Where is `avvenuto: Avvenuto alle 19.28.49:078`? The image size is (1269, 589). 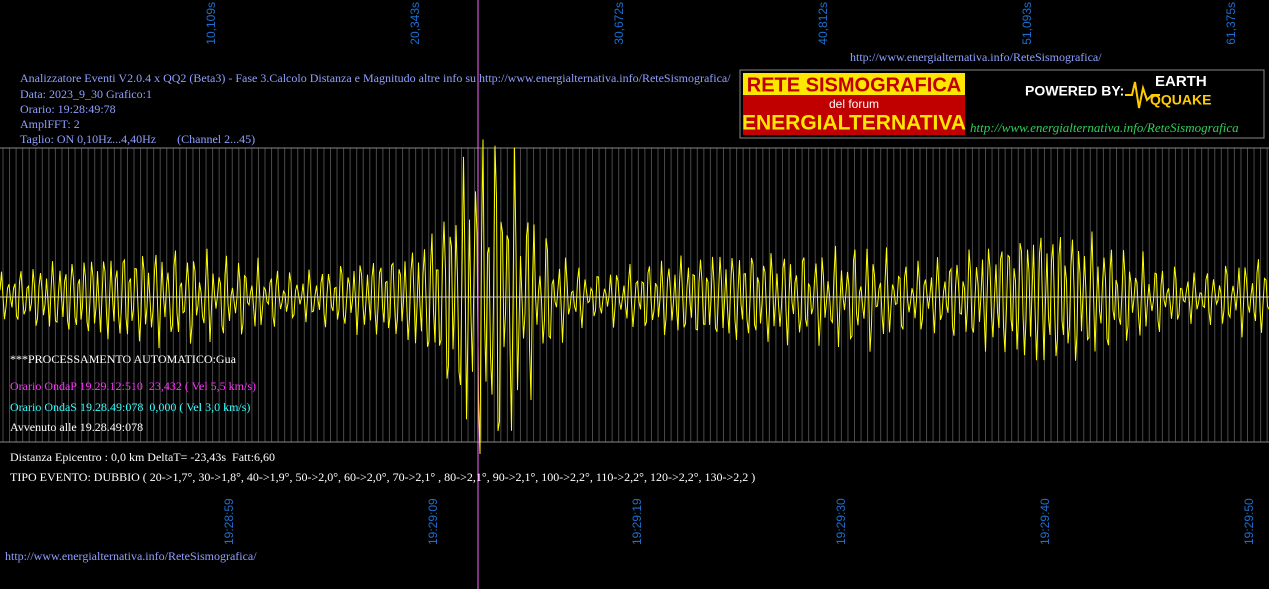
avvenuto: Avvenuto alle 19.28.49:078 is located at coordinates (76, 427).